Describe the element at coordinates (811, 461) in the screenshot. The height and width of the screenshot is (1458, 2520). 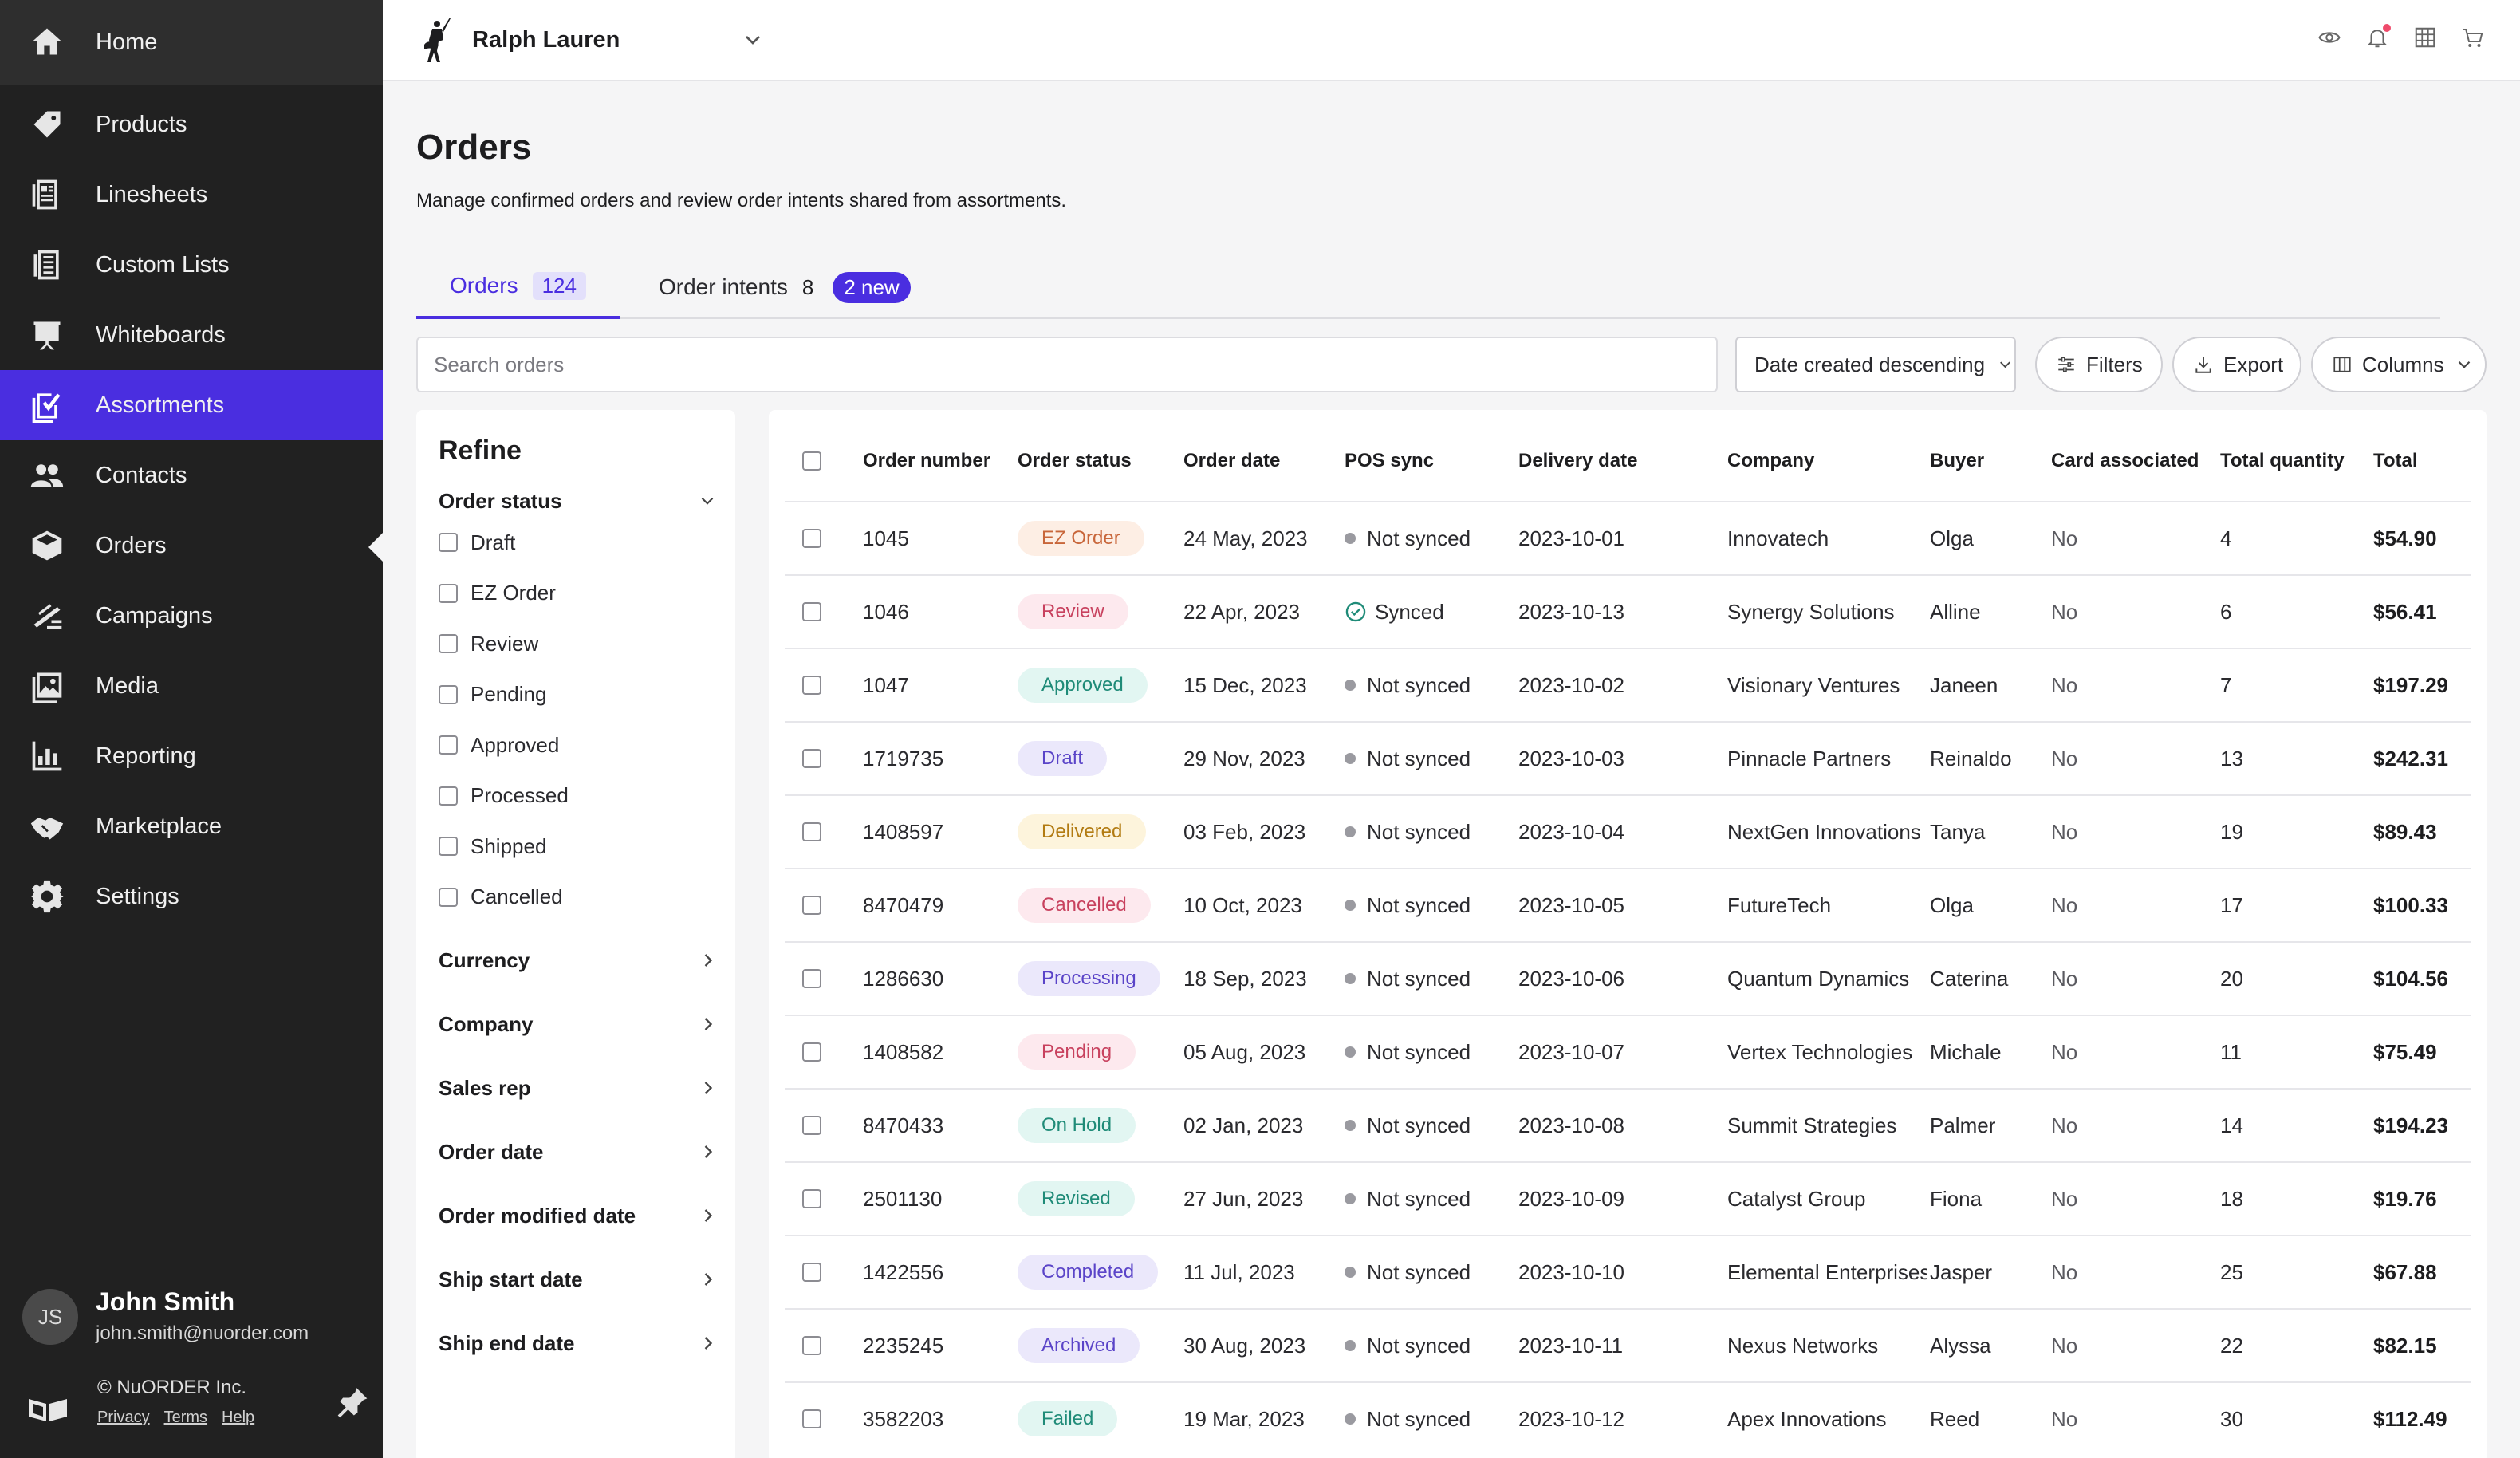
I see `select-all-checkbox` at that location.